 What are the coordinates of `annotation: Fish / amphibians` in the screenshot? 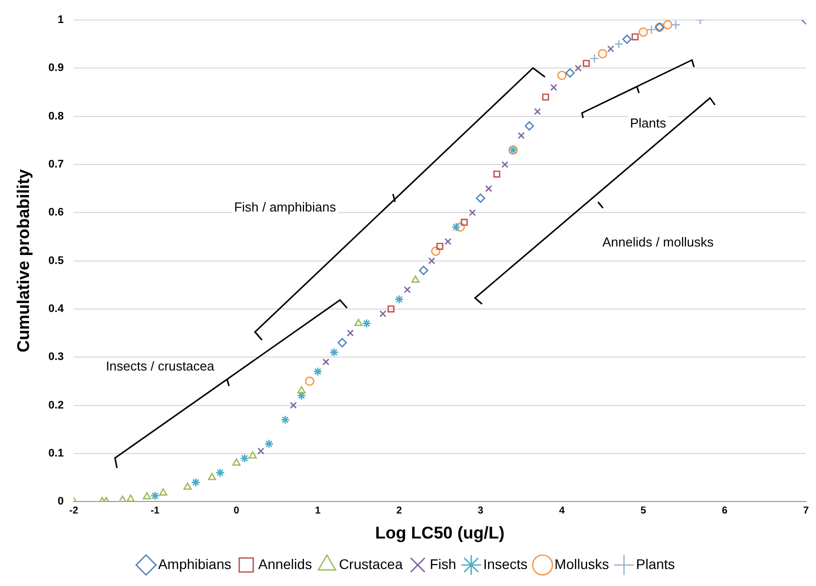 It's located at (285, 207).